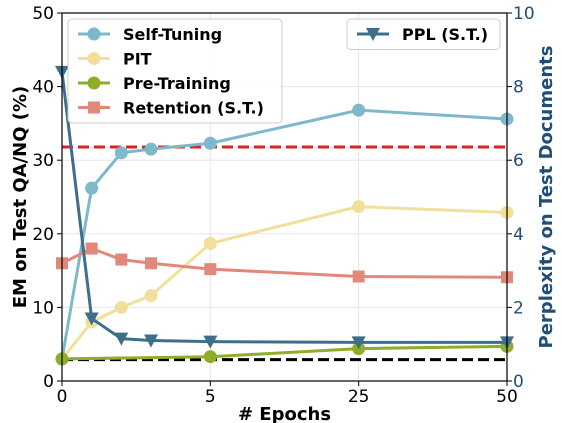  Describe the element at coordinates (210, 397) in the screenshot. I see `x-tick-label: 5` at that location.